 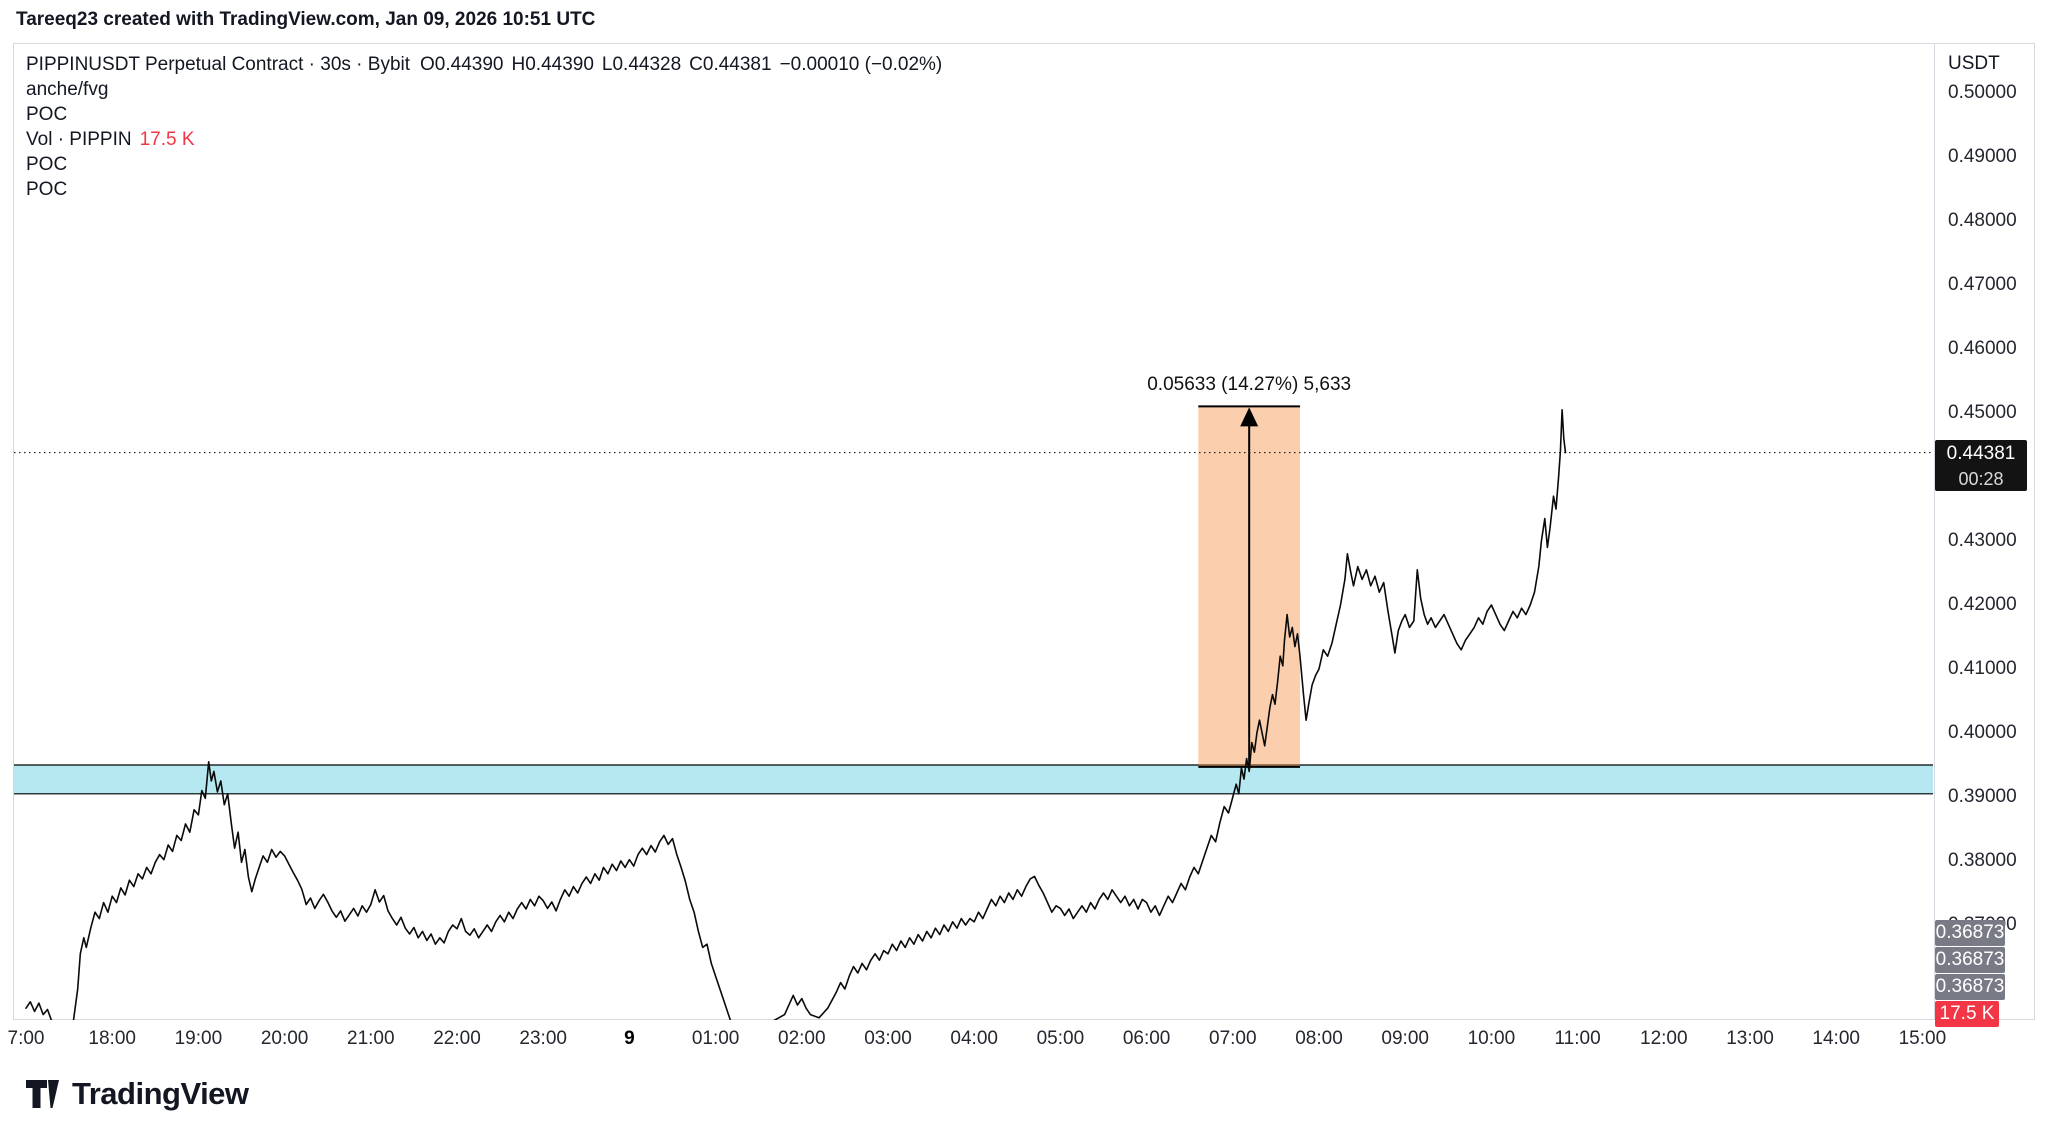 I want to click on ohlc-change: −0.00010 (−0.02%), so click(x=861, y=64).